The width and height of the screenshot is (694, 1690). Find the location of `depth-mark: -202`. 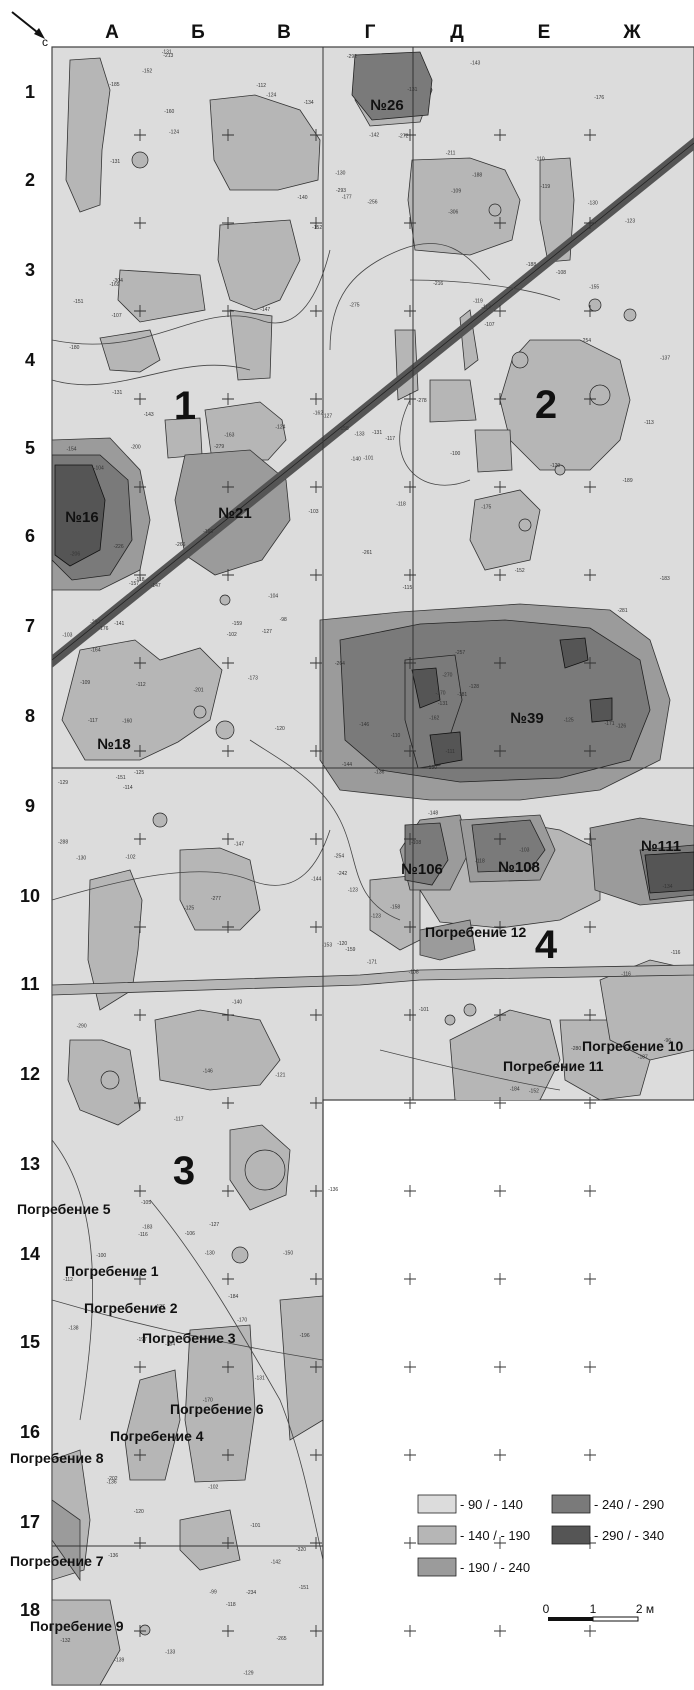

depth-mark: -202 is located at coordinates (113, 1479).